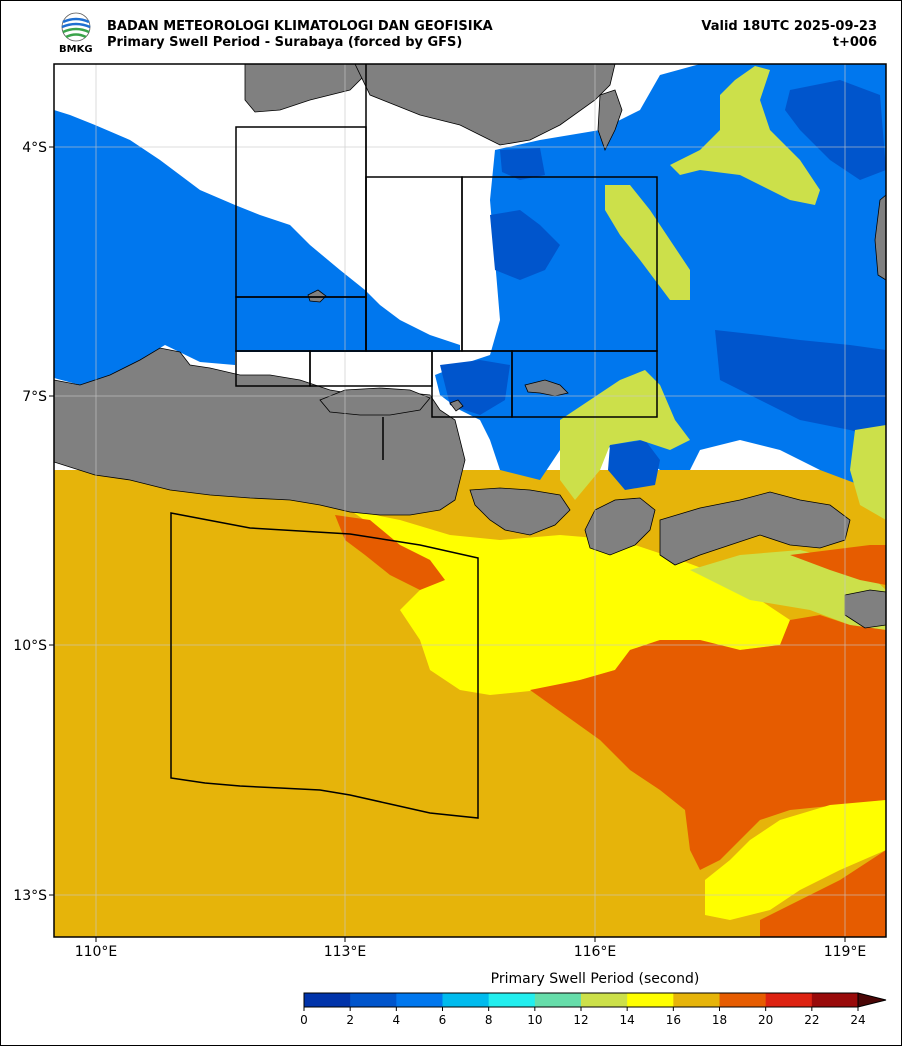  I want to click on land-sumbawa, so click(755, 528).